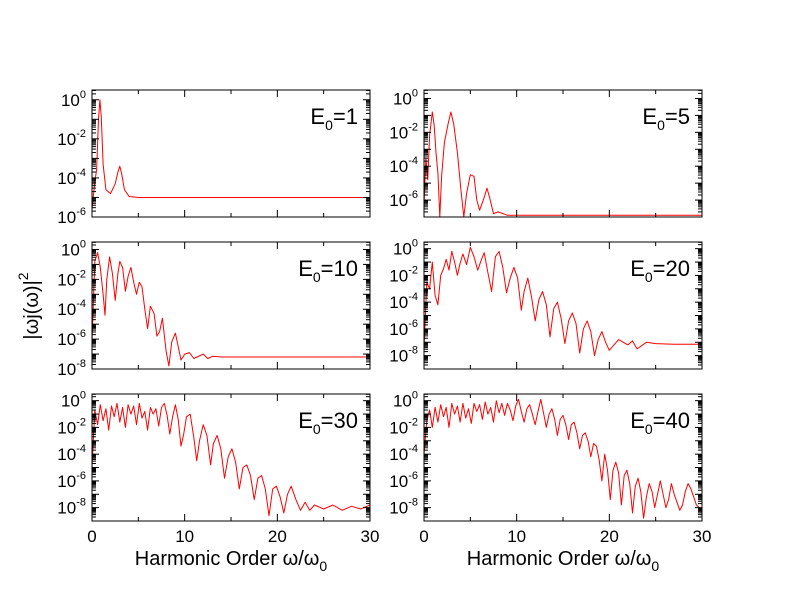 Image resolution: width=792 pixels, height=612 pixels. I want to click on y-axis-label-main: |ωj(ω)|, so click(32, 309).